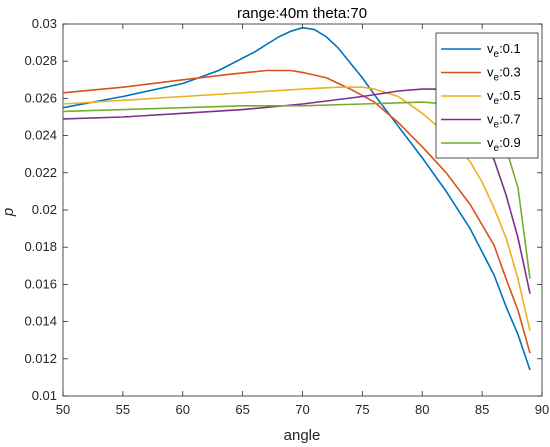  I want to click on chart-title: range:40m theta:70, so click(302, 13).